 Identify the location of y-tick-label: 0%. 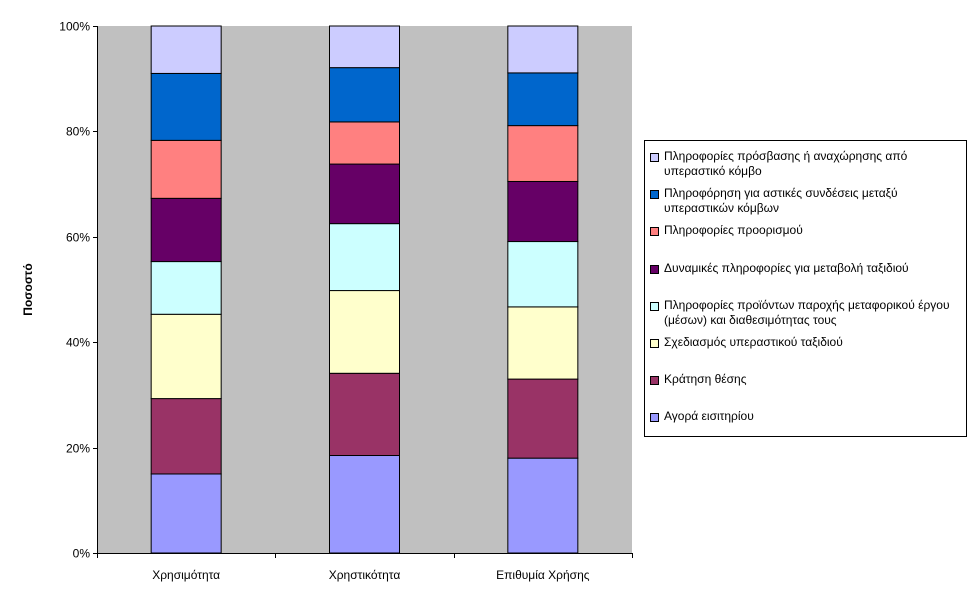
(82, 554).